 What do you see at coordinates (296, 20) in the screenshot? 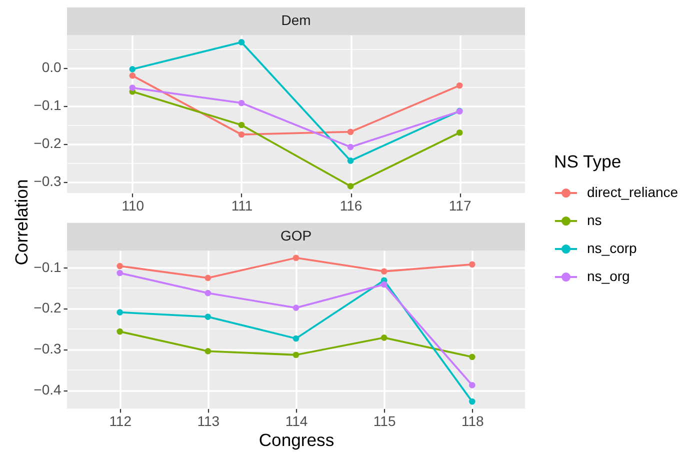
I see `chart-title: Dem` at bounding box center [296, 20].